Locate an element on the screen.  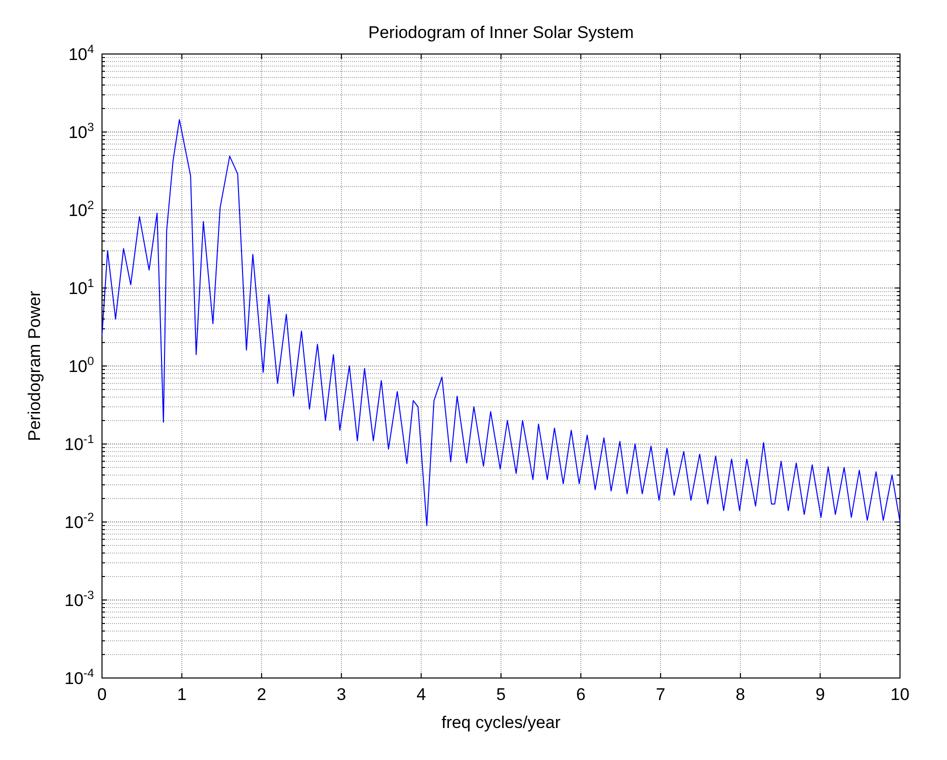
y-tick-label: 10$^{2}$ is located at coordinates (81, 209).